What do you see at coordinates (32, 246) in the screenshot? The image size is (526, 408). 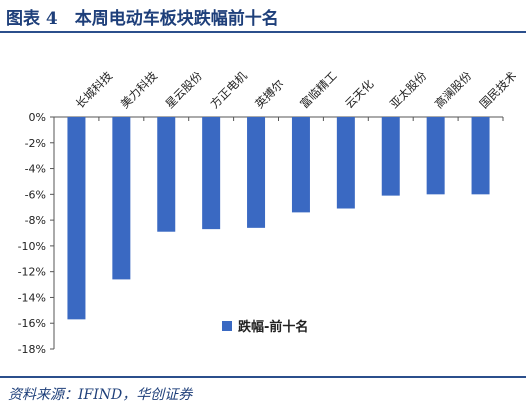 I see `y-tick-label: -10%` at bounding box center [32, 246].